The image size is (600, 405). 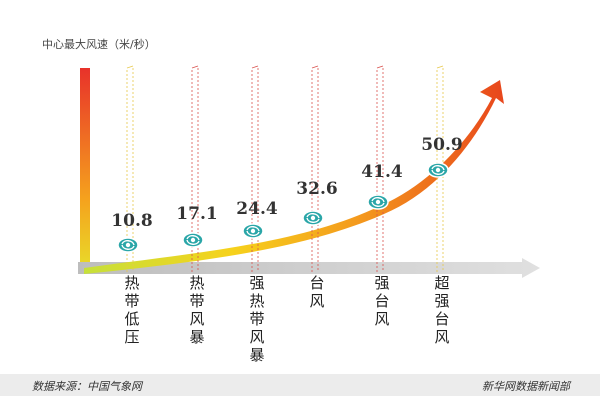 What do you see at coordinates (99, 44) in the screenshot?
I see `y-axis-title: 中心最大风速（米/秒）` at bounding box center [99, 44].